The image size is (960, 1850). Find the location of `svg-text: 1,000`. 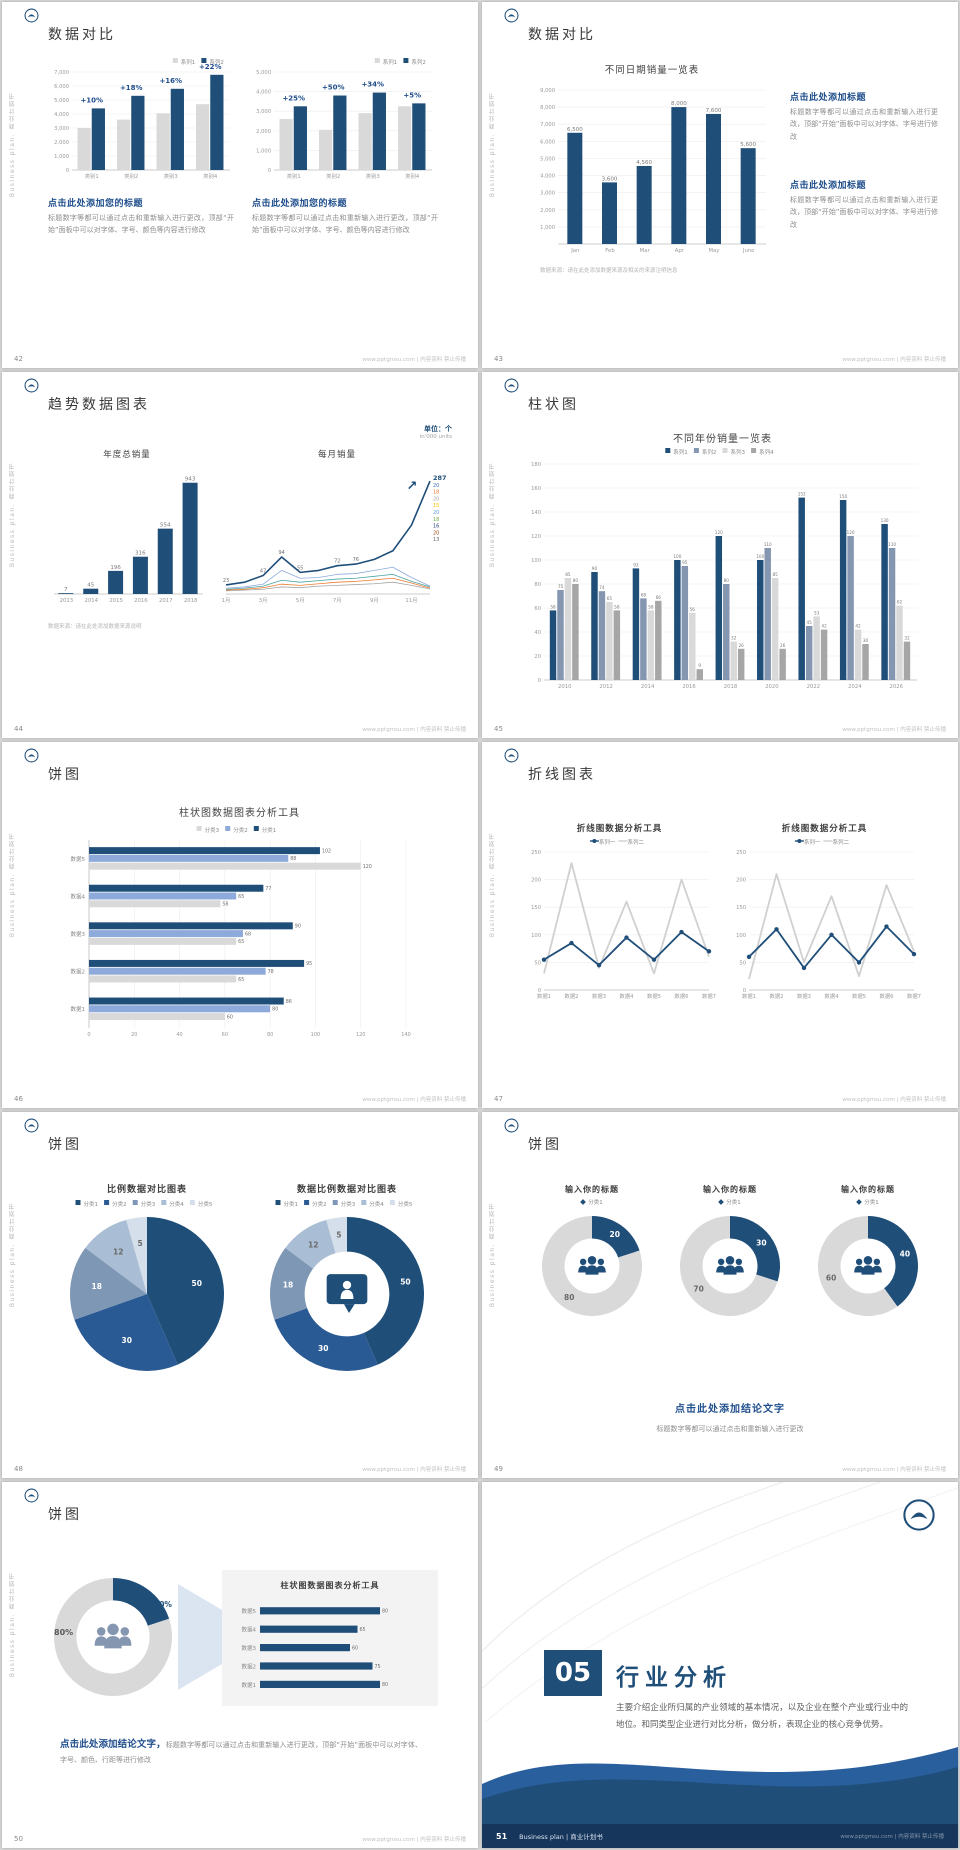

svg-text: 1,000 is located at coordinates (263, 151).